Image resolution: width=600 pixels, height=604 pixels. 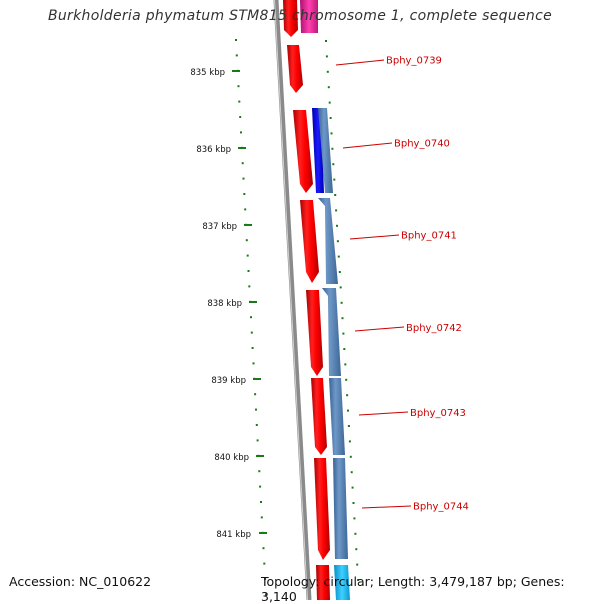 I want to click on top-pink-feature, so click(x=309, y=16).